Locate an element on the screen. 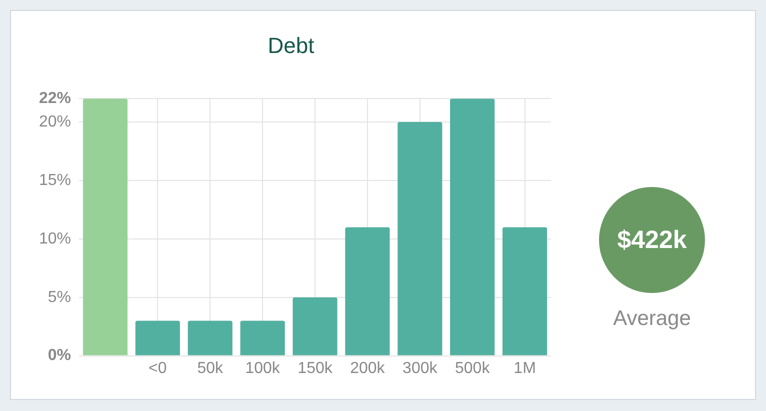 The image size is (766, 411). x-tick-label: <0 is located at coordinates (157, 368).